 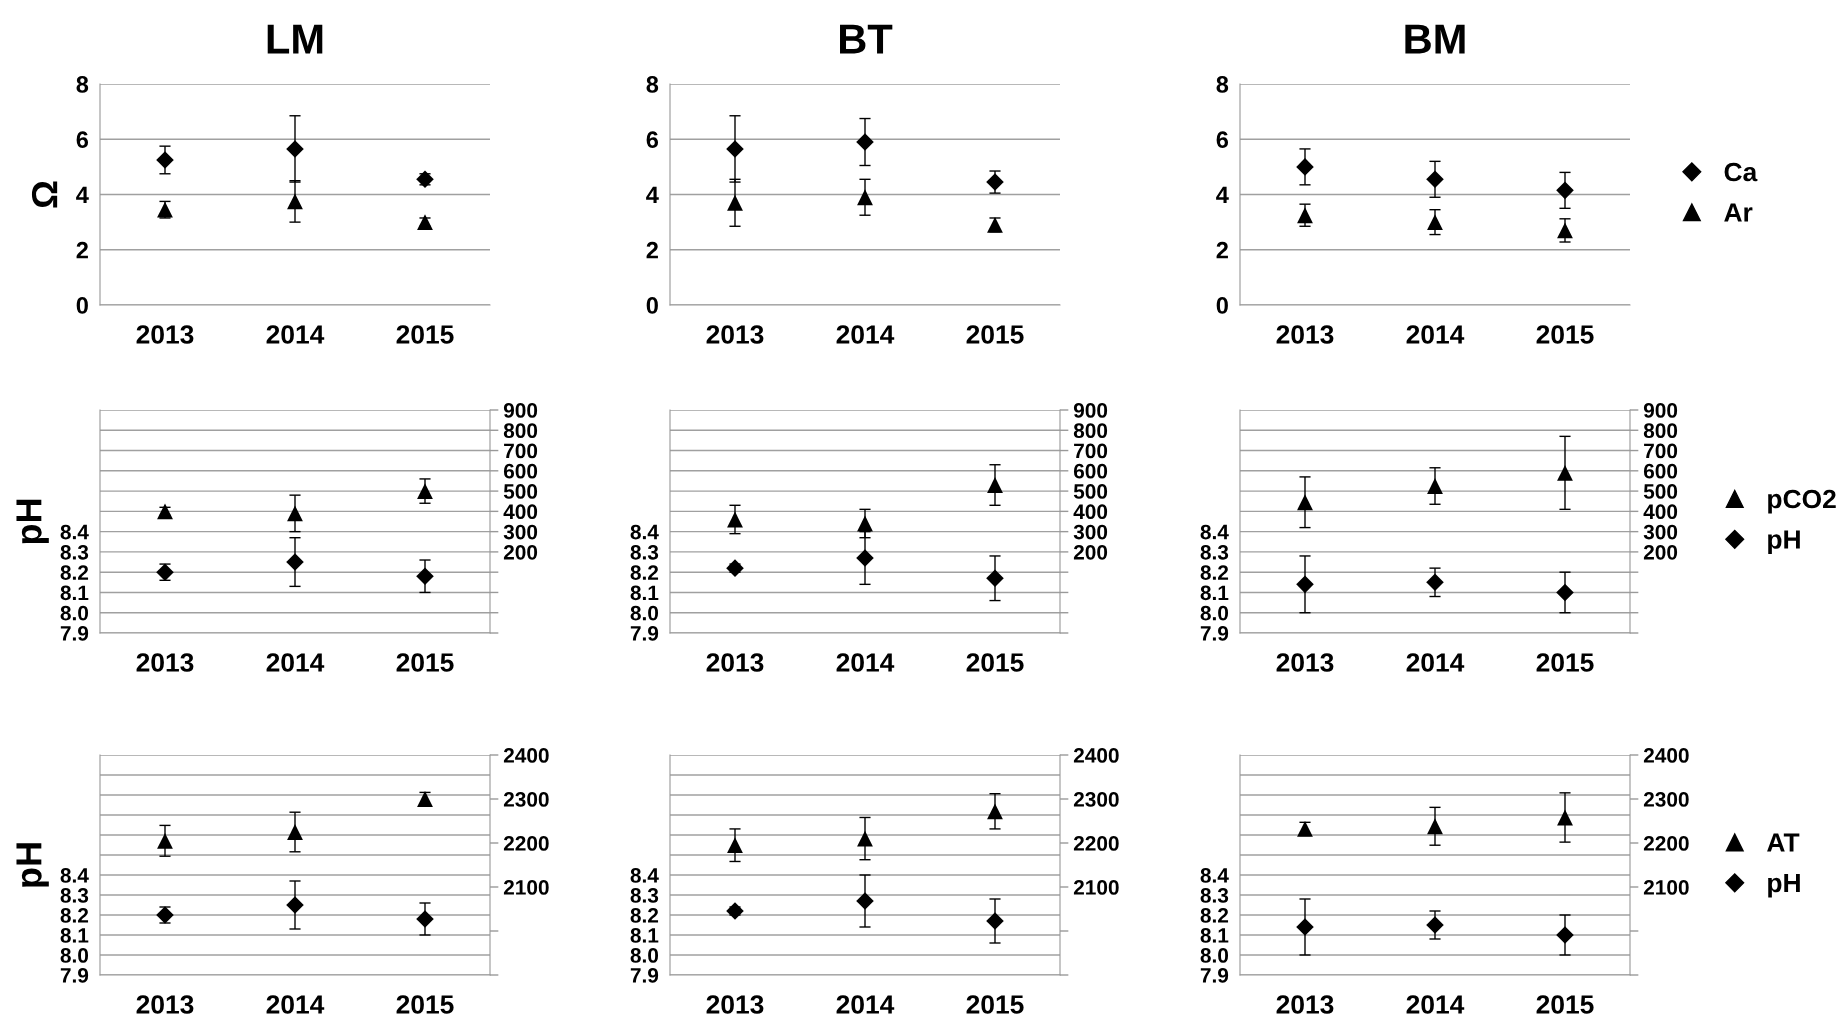 What do you see at coordinates (82, 195) in the screenshot?
I see `y-tick-label: 4` at bounding box center [82, 195].